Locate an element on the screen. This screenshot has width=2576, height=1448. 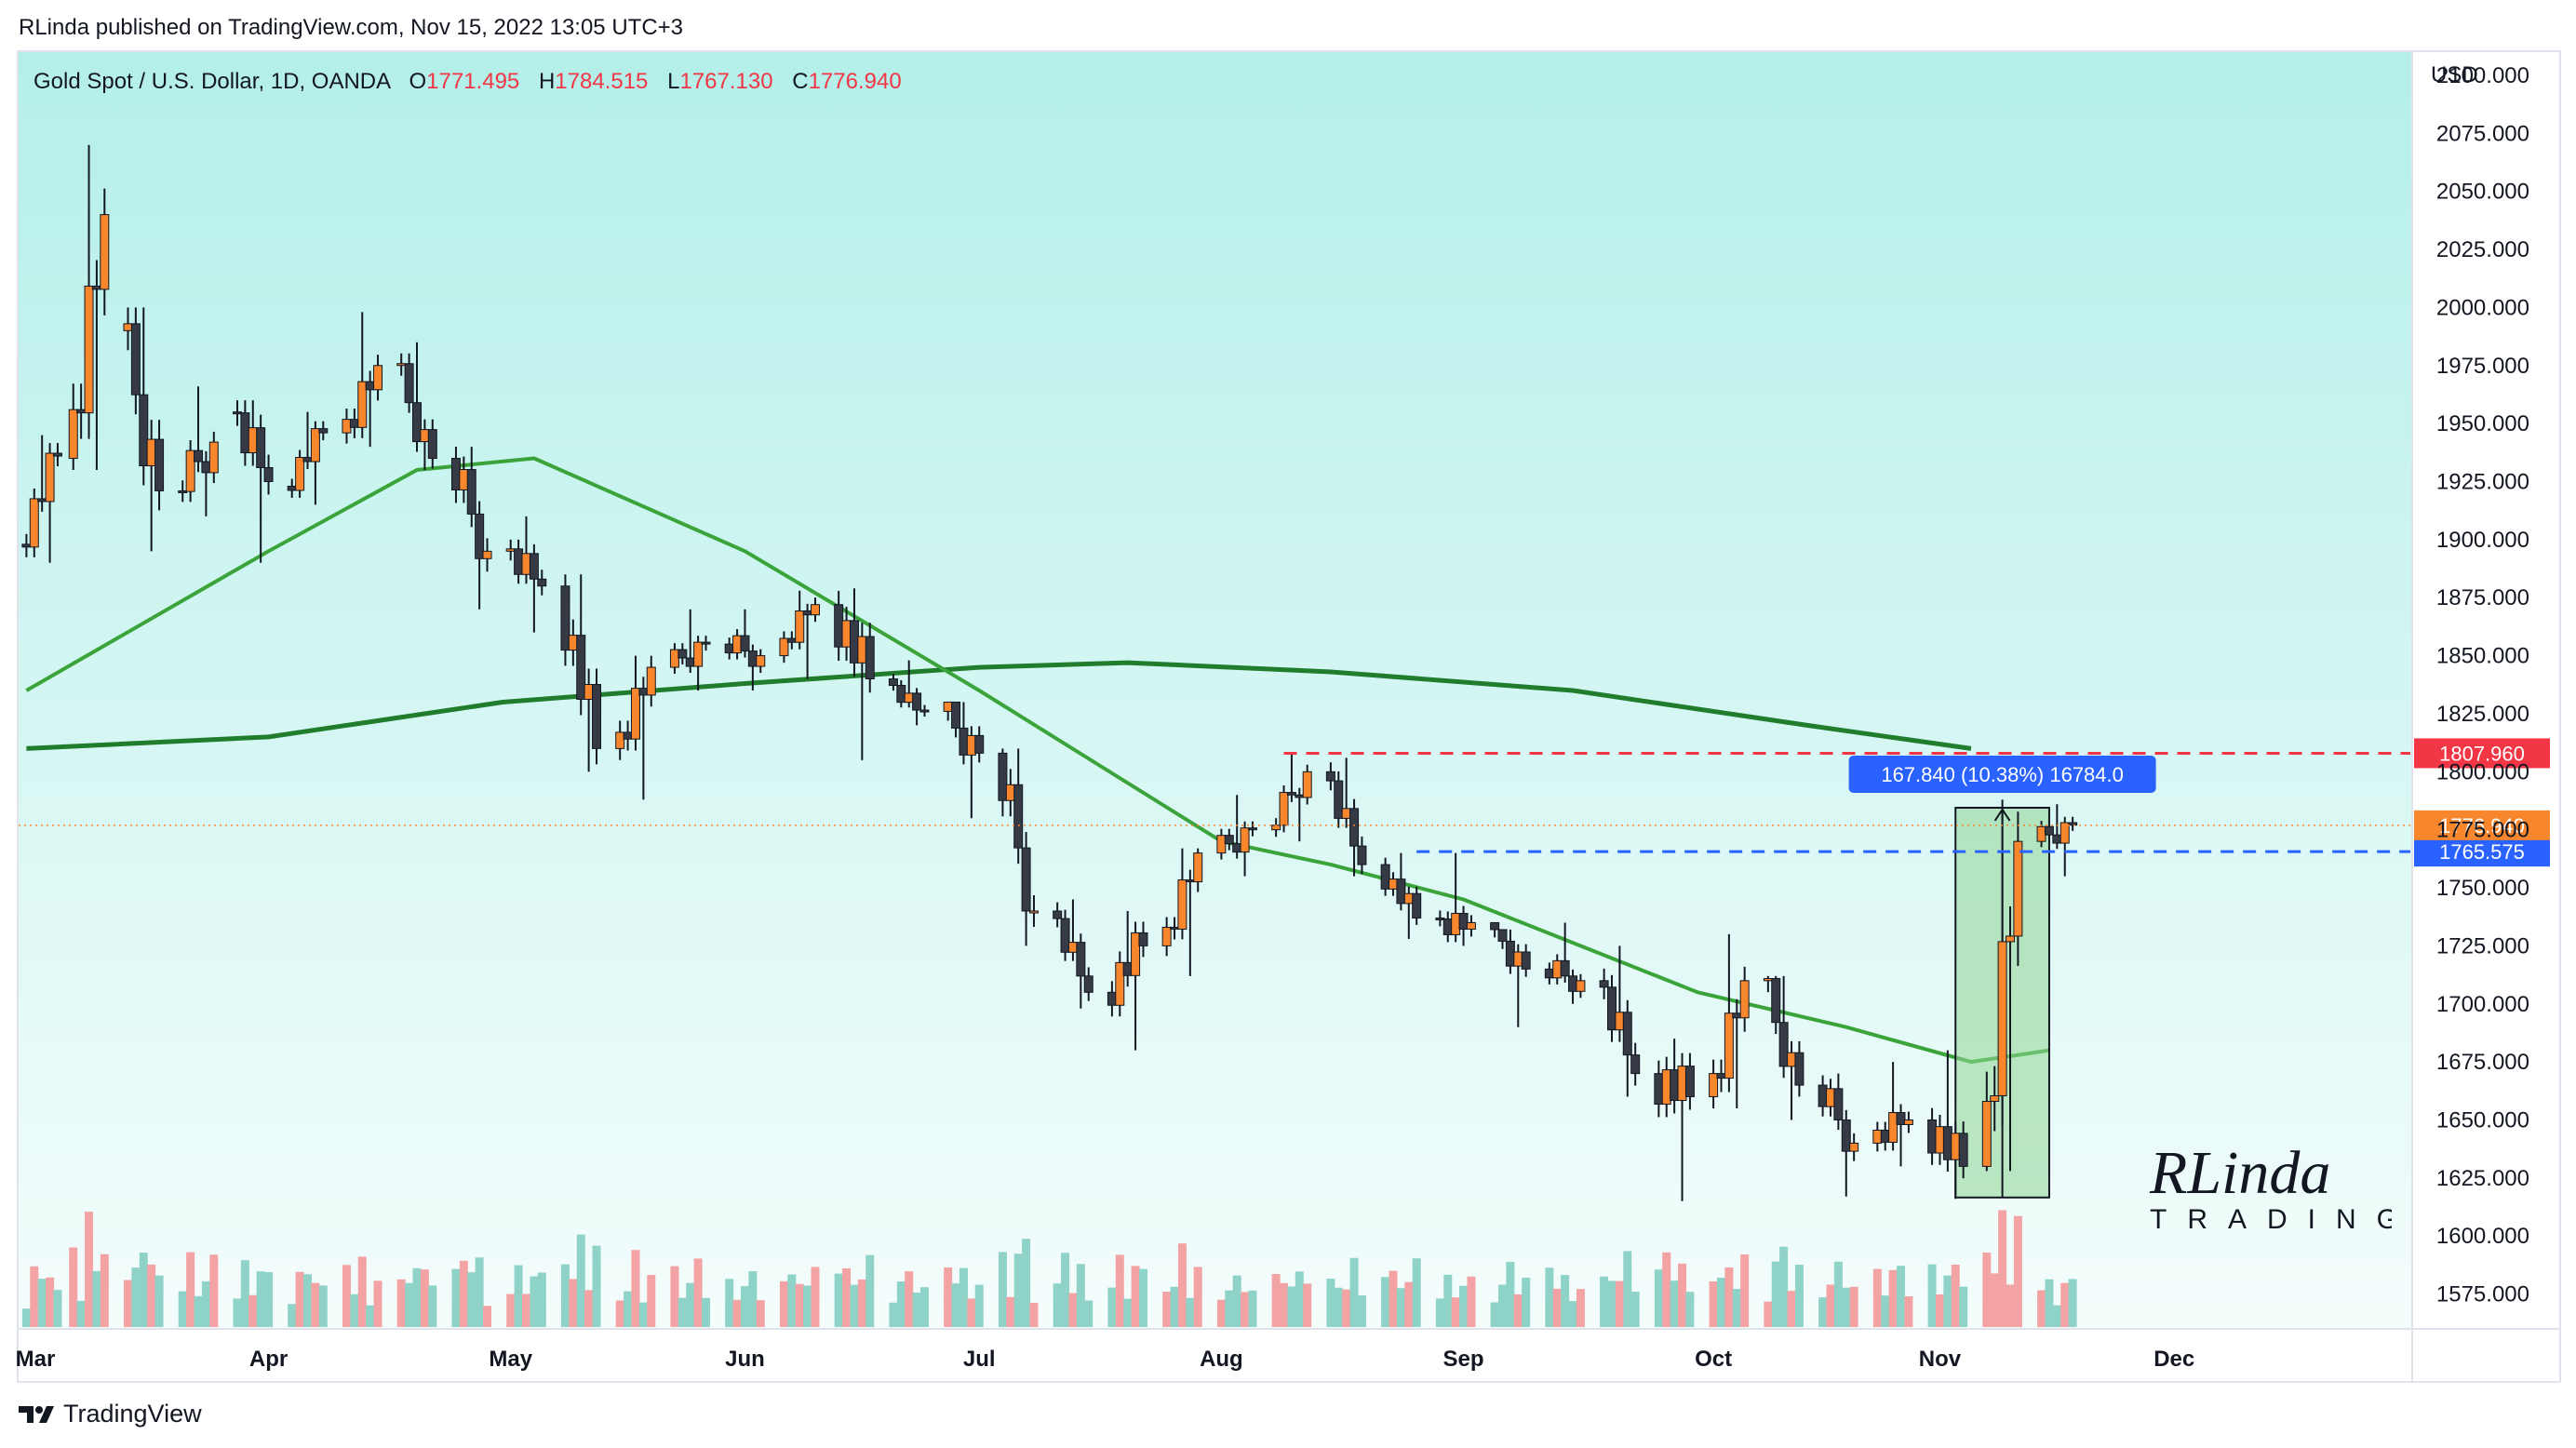
low-value: 1767.130 is located at coordinates (726, 81).